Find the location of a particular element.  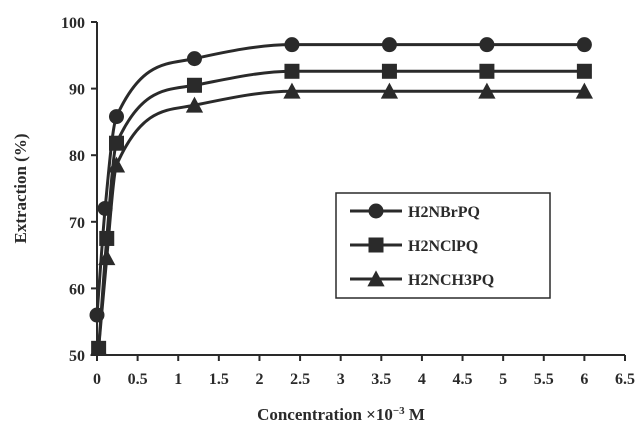

x-axis-label: Concentration ×10−3 M is located at coordinates (341, 414).